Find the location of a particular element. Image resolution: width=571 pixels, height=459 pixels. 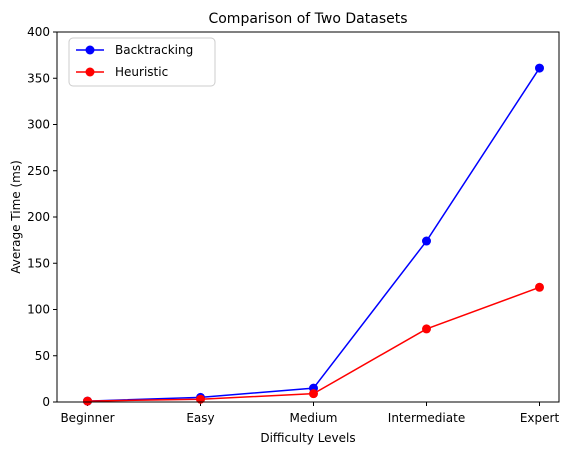

legend: Backtracking Heuristic is located at coordinates (142, 62).